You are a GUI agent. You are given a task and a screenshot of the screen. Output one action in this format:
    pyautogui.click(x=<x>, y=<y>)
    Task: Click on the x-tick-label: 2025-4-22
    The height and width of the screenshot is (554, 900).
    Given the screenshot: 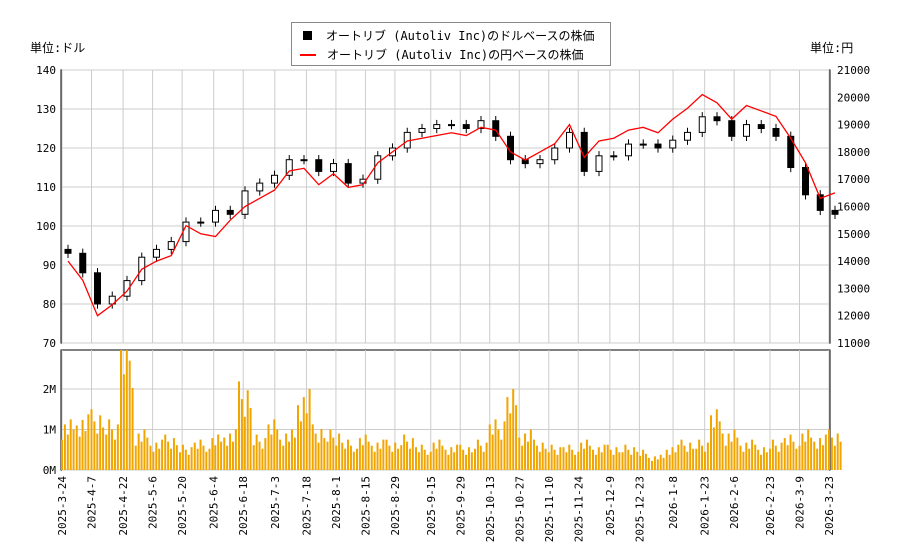 What is the action you would take?
    pyautogui.click(x=123, y=506)
    